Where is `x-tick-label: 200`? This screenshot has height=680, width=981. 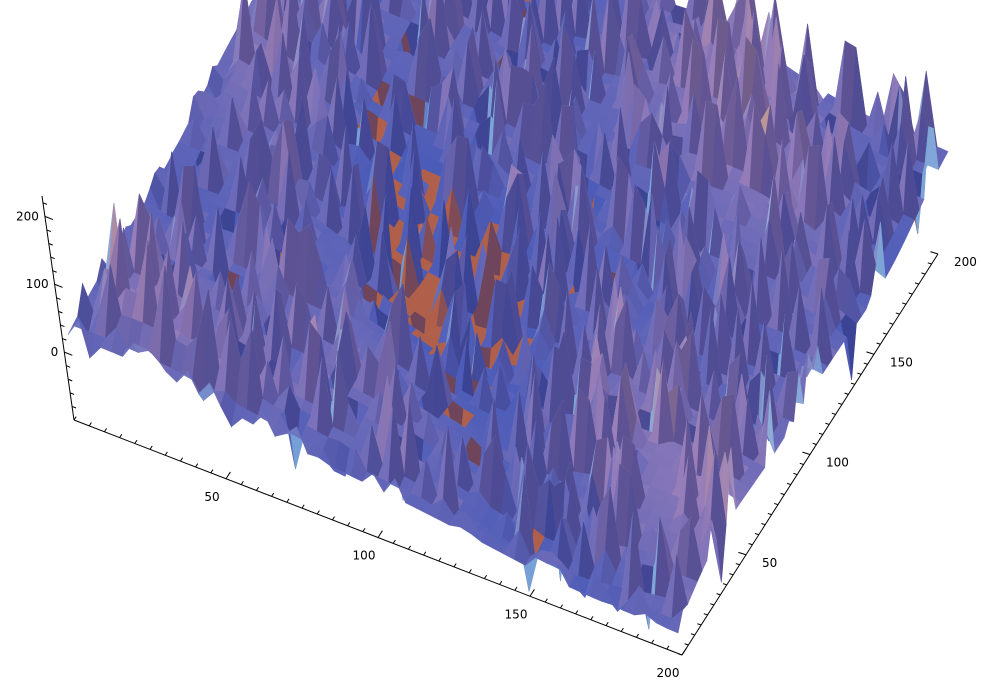
x-tick-label: 200 is located at coordinates (668, 673).